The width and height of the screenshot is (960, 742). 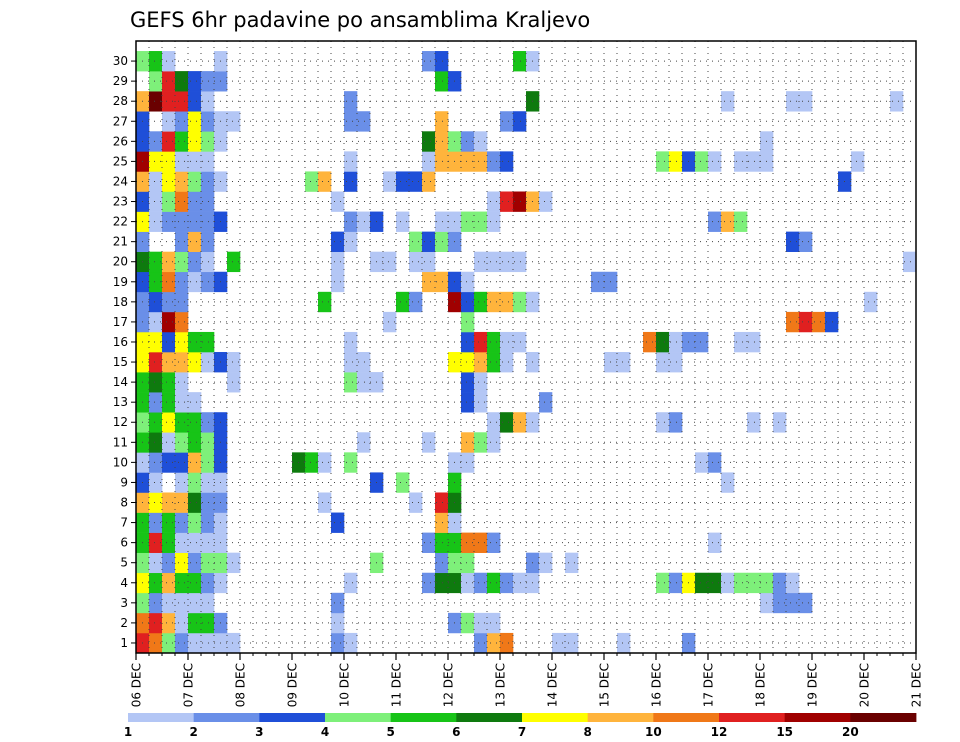 What do you see at coordinates (259, 732) in the screenshot?
I see `legend-label: 3` at bounding box center [259, 732].